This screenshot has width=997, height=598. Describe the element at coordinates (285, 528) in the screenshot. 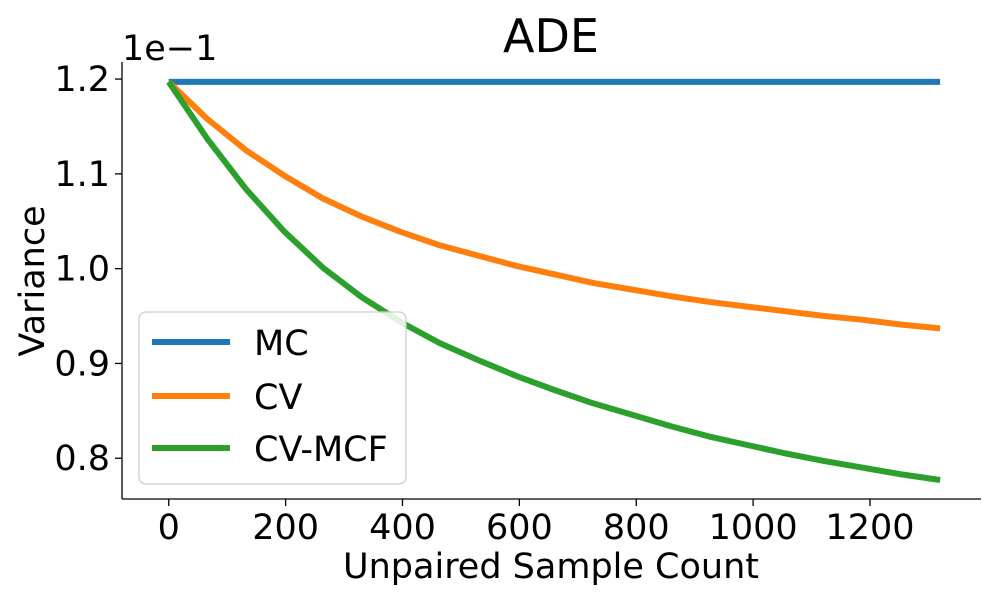

I see `x-tick-label: 200` at that location.